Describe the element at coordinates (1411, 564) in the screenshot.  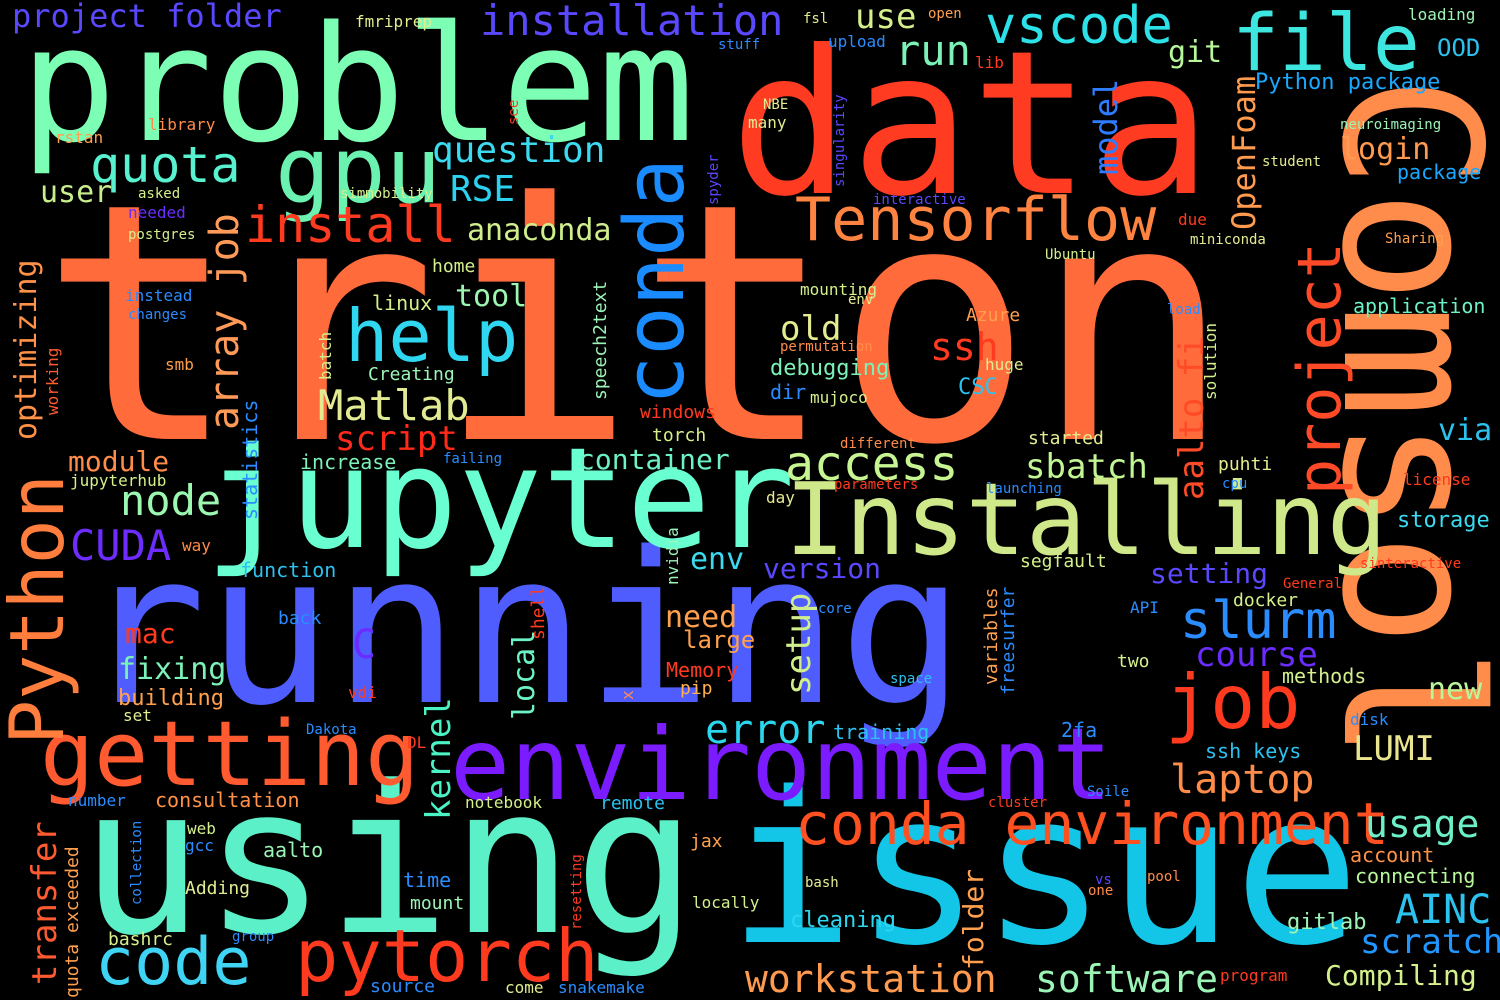
I see `word: sinteractive` at that location.